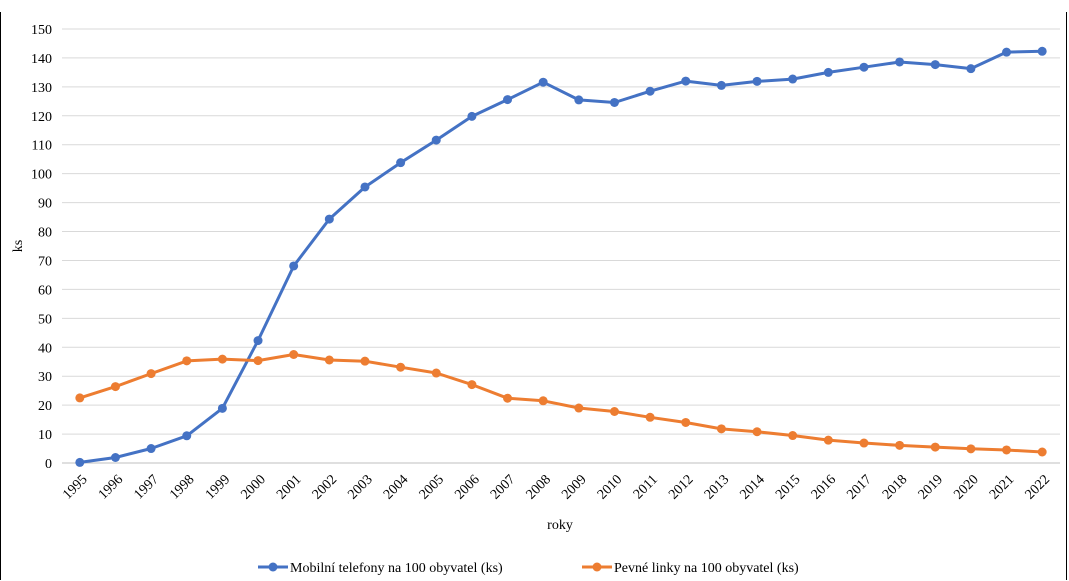 The image size is (1069, 581). What do you see at coordinates (182, 487) in the screenshot?
I see `x-tick-label: 1998` at bounding box center [182, 487].